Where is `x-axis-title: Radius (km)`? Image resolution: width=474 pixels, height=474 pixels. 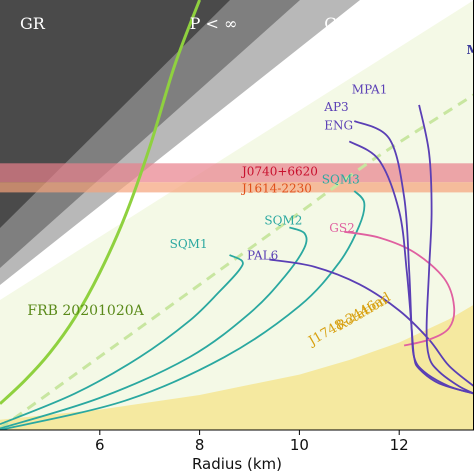
x-axis-title: Radius (km) is located at coordinates (237, 464).